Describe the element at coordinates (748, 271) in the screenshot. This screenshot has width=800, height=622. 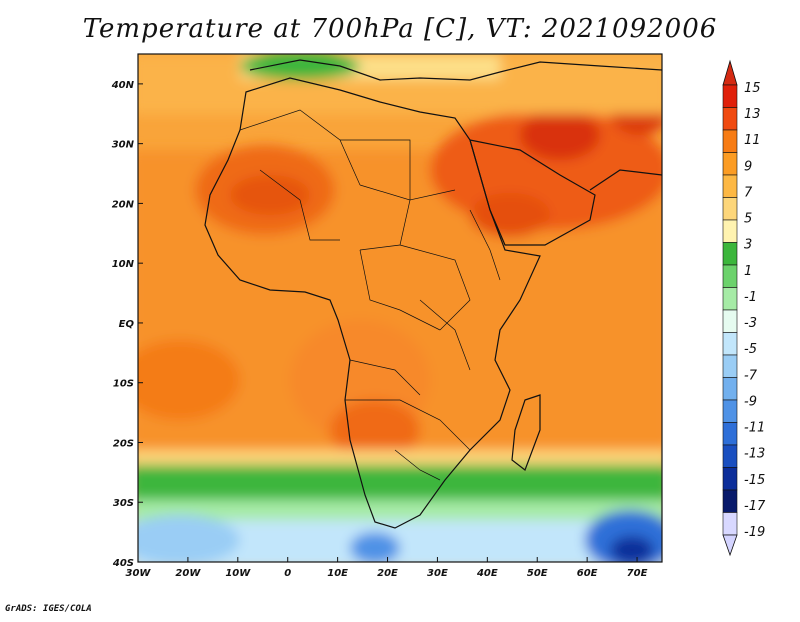
I see `colorbar-label: 1` at that location.